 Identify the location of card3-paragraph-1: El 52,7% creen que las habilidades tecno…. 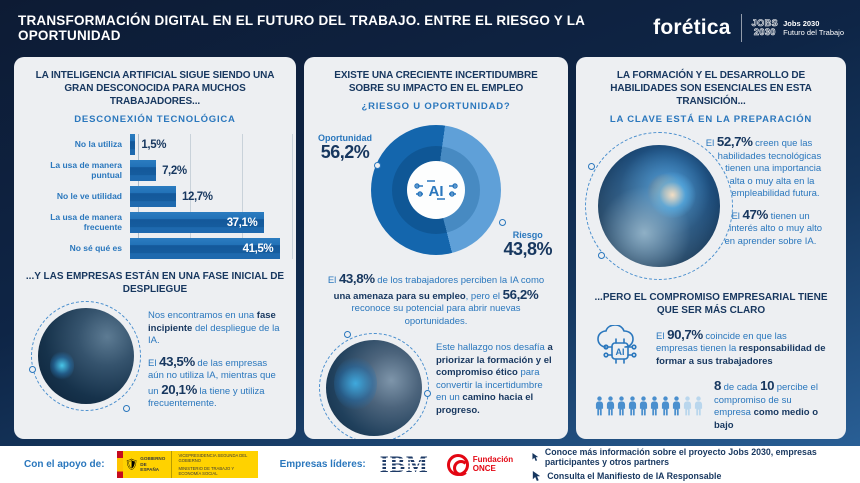
(763, 167).